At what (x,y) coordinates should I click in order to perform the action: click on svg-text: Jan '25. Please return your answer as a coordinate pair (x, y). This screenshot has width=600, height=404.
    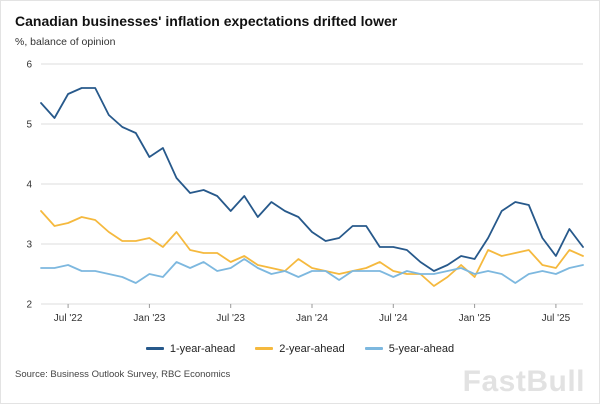
    Looking at the image, I should click on (475, 318).